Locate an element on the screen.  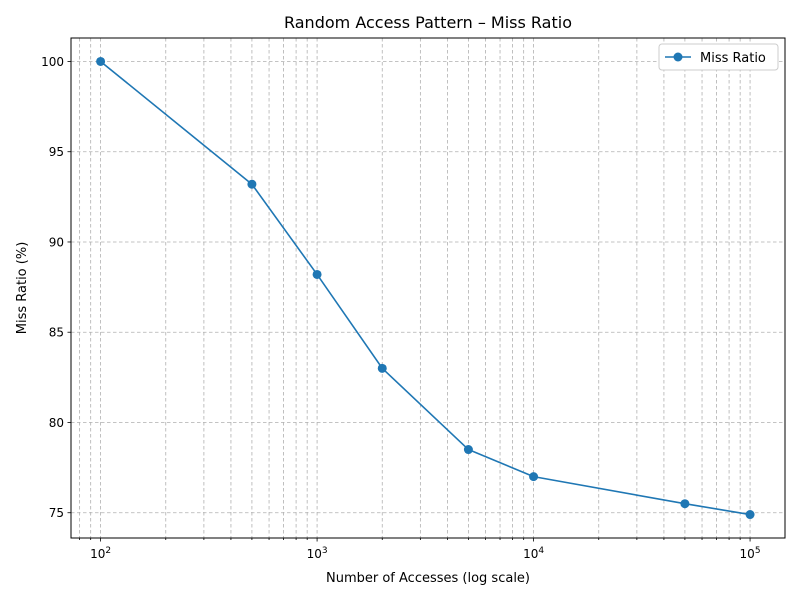
legend-label: Miss Ratio is located at coordinates (733, 58).